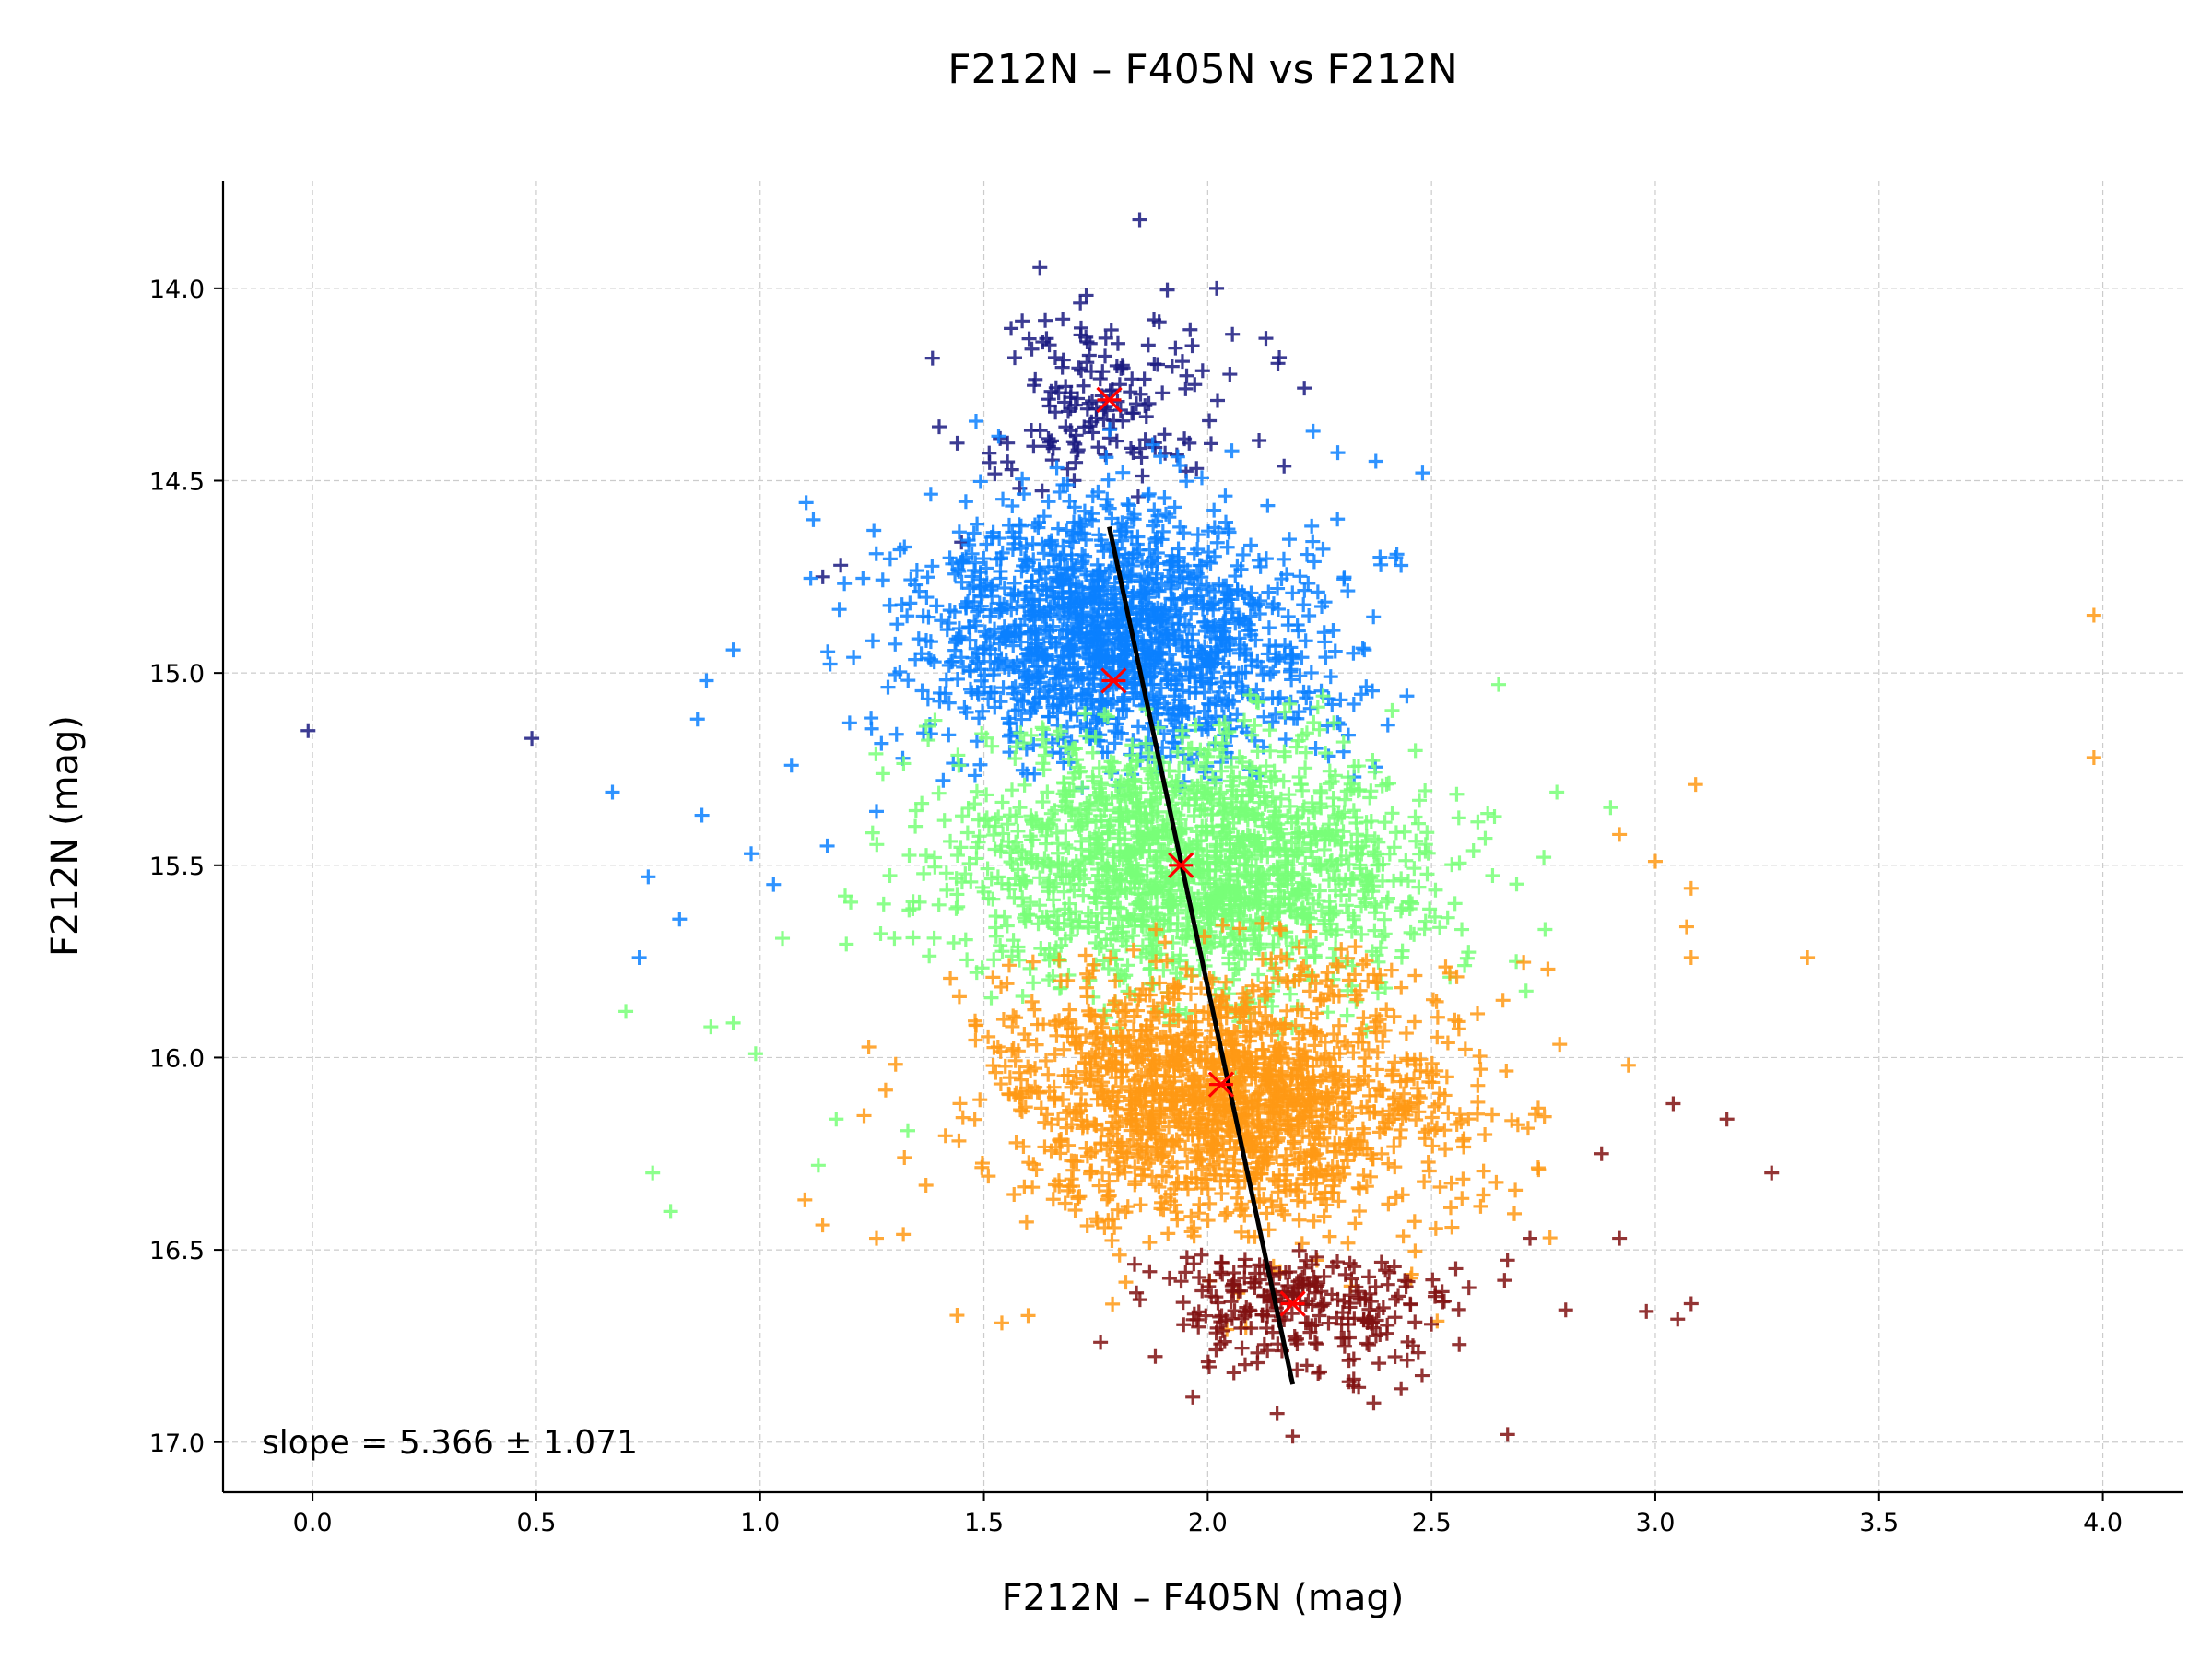  I want to click on data-point-darkred, so click(1277, 1413).